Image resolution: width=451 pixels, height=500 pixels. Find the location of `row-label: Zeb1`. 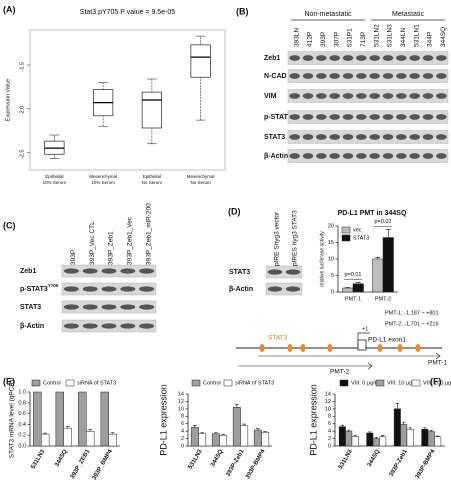

row-label: Zeb1 is located at coordinates (28, 271).